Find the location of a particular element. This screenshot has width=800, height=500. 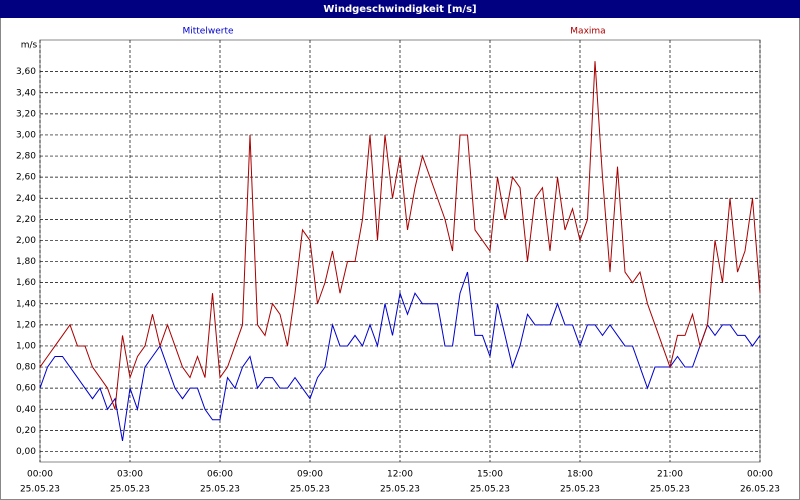

y-tick-label: 0,80 is located at coordinates (26, 368).